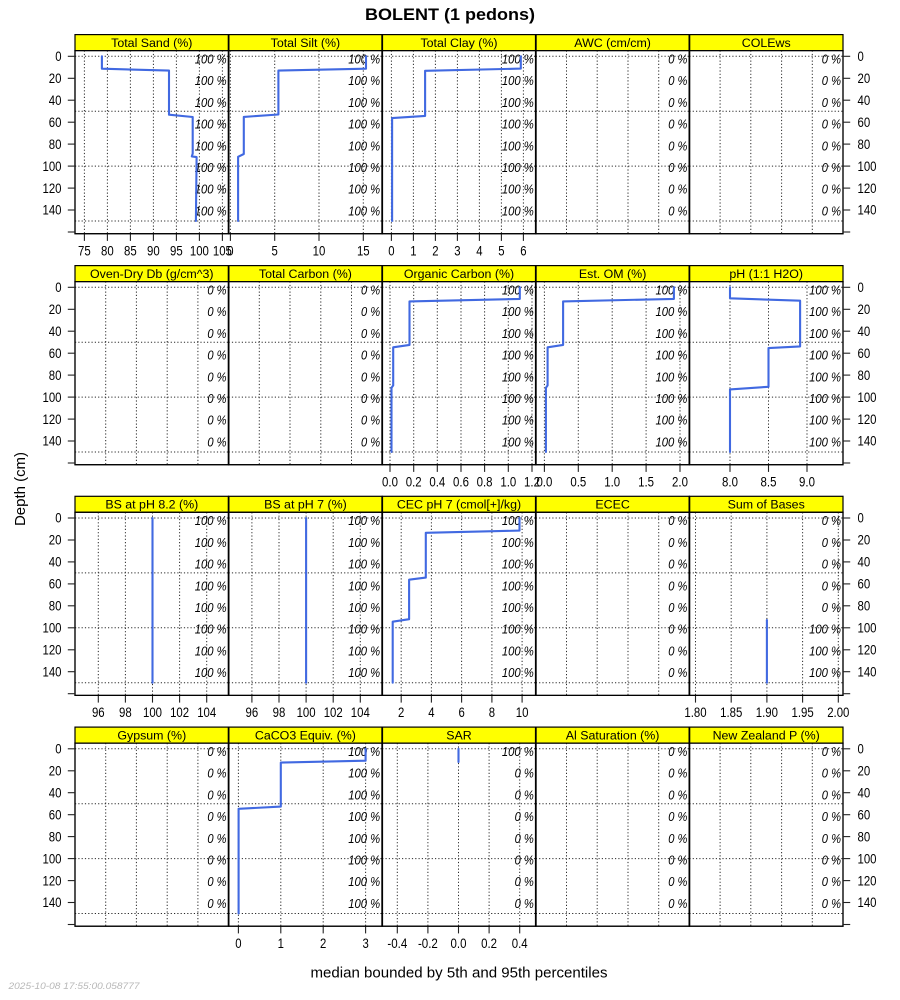 Image resolution: width=900 pixels, height=1000 pixels. I want to click on svg-text: 1.85, so click(731, 712).